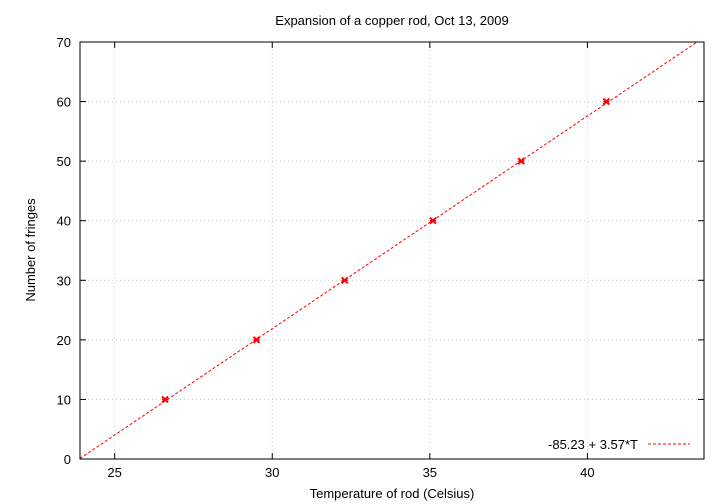  What do you see at coordinates (64, 340) in the screenshot?
I see `y-tick-label: 20` at bounding box center [64, 340].